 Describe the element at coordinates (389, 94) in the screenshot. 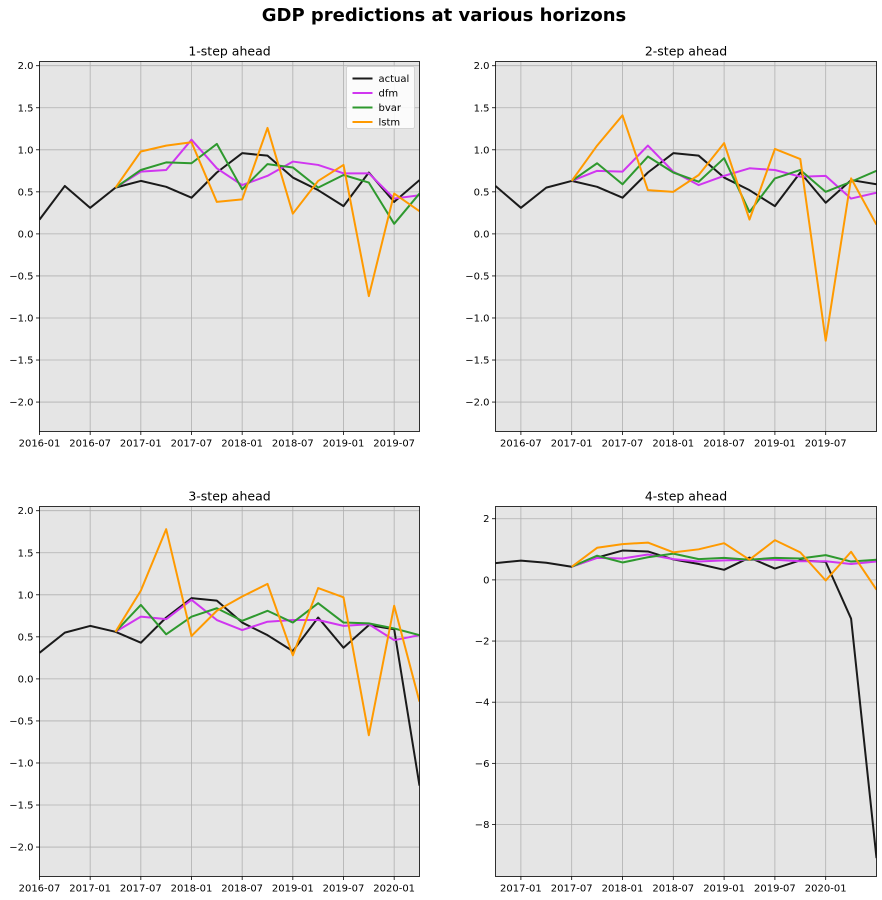

I see `legend-label-dfm: dfm` at that location.